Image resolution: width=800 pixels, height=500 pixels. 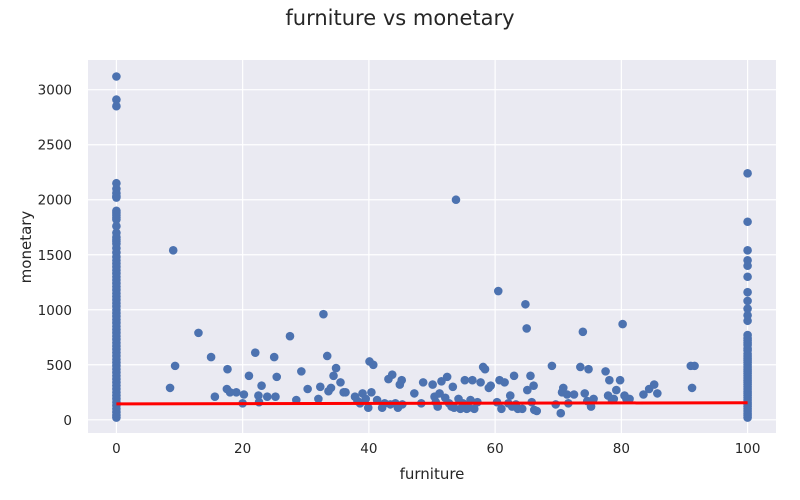 I want to click on y-tick-label: 2500, so click(x=55, y=146).